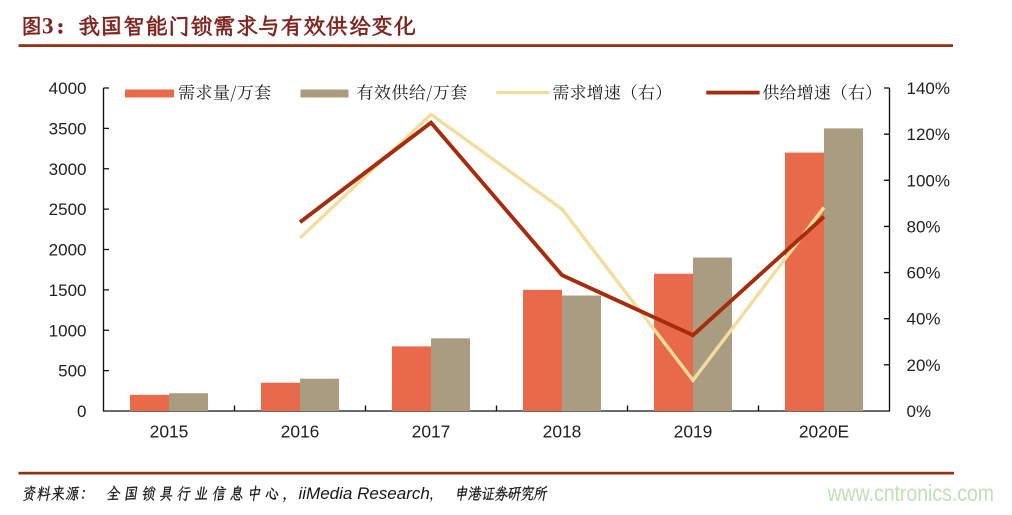 This screenshot has height=515, width=1012. What do you see at coordinates (68, 290) in the screenshot?
I see `svg-text: 1500` at bounding box center [68, 290].